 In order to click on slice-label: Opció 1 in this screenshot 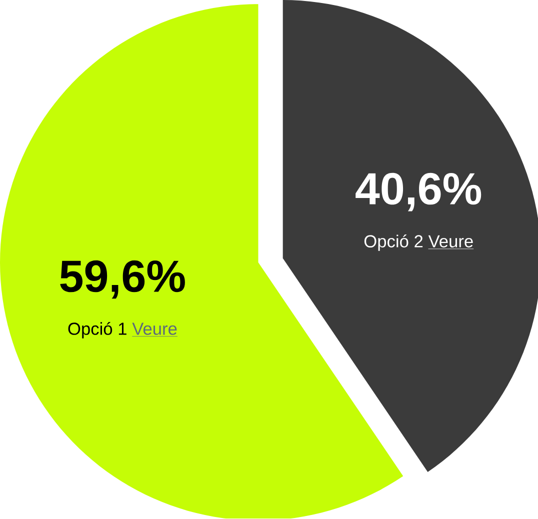, I will do `click(97, 330)`.